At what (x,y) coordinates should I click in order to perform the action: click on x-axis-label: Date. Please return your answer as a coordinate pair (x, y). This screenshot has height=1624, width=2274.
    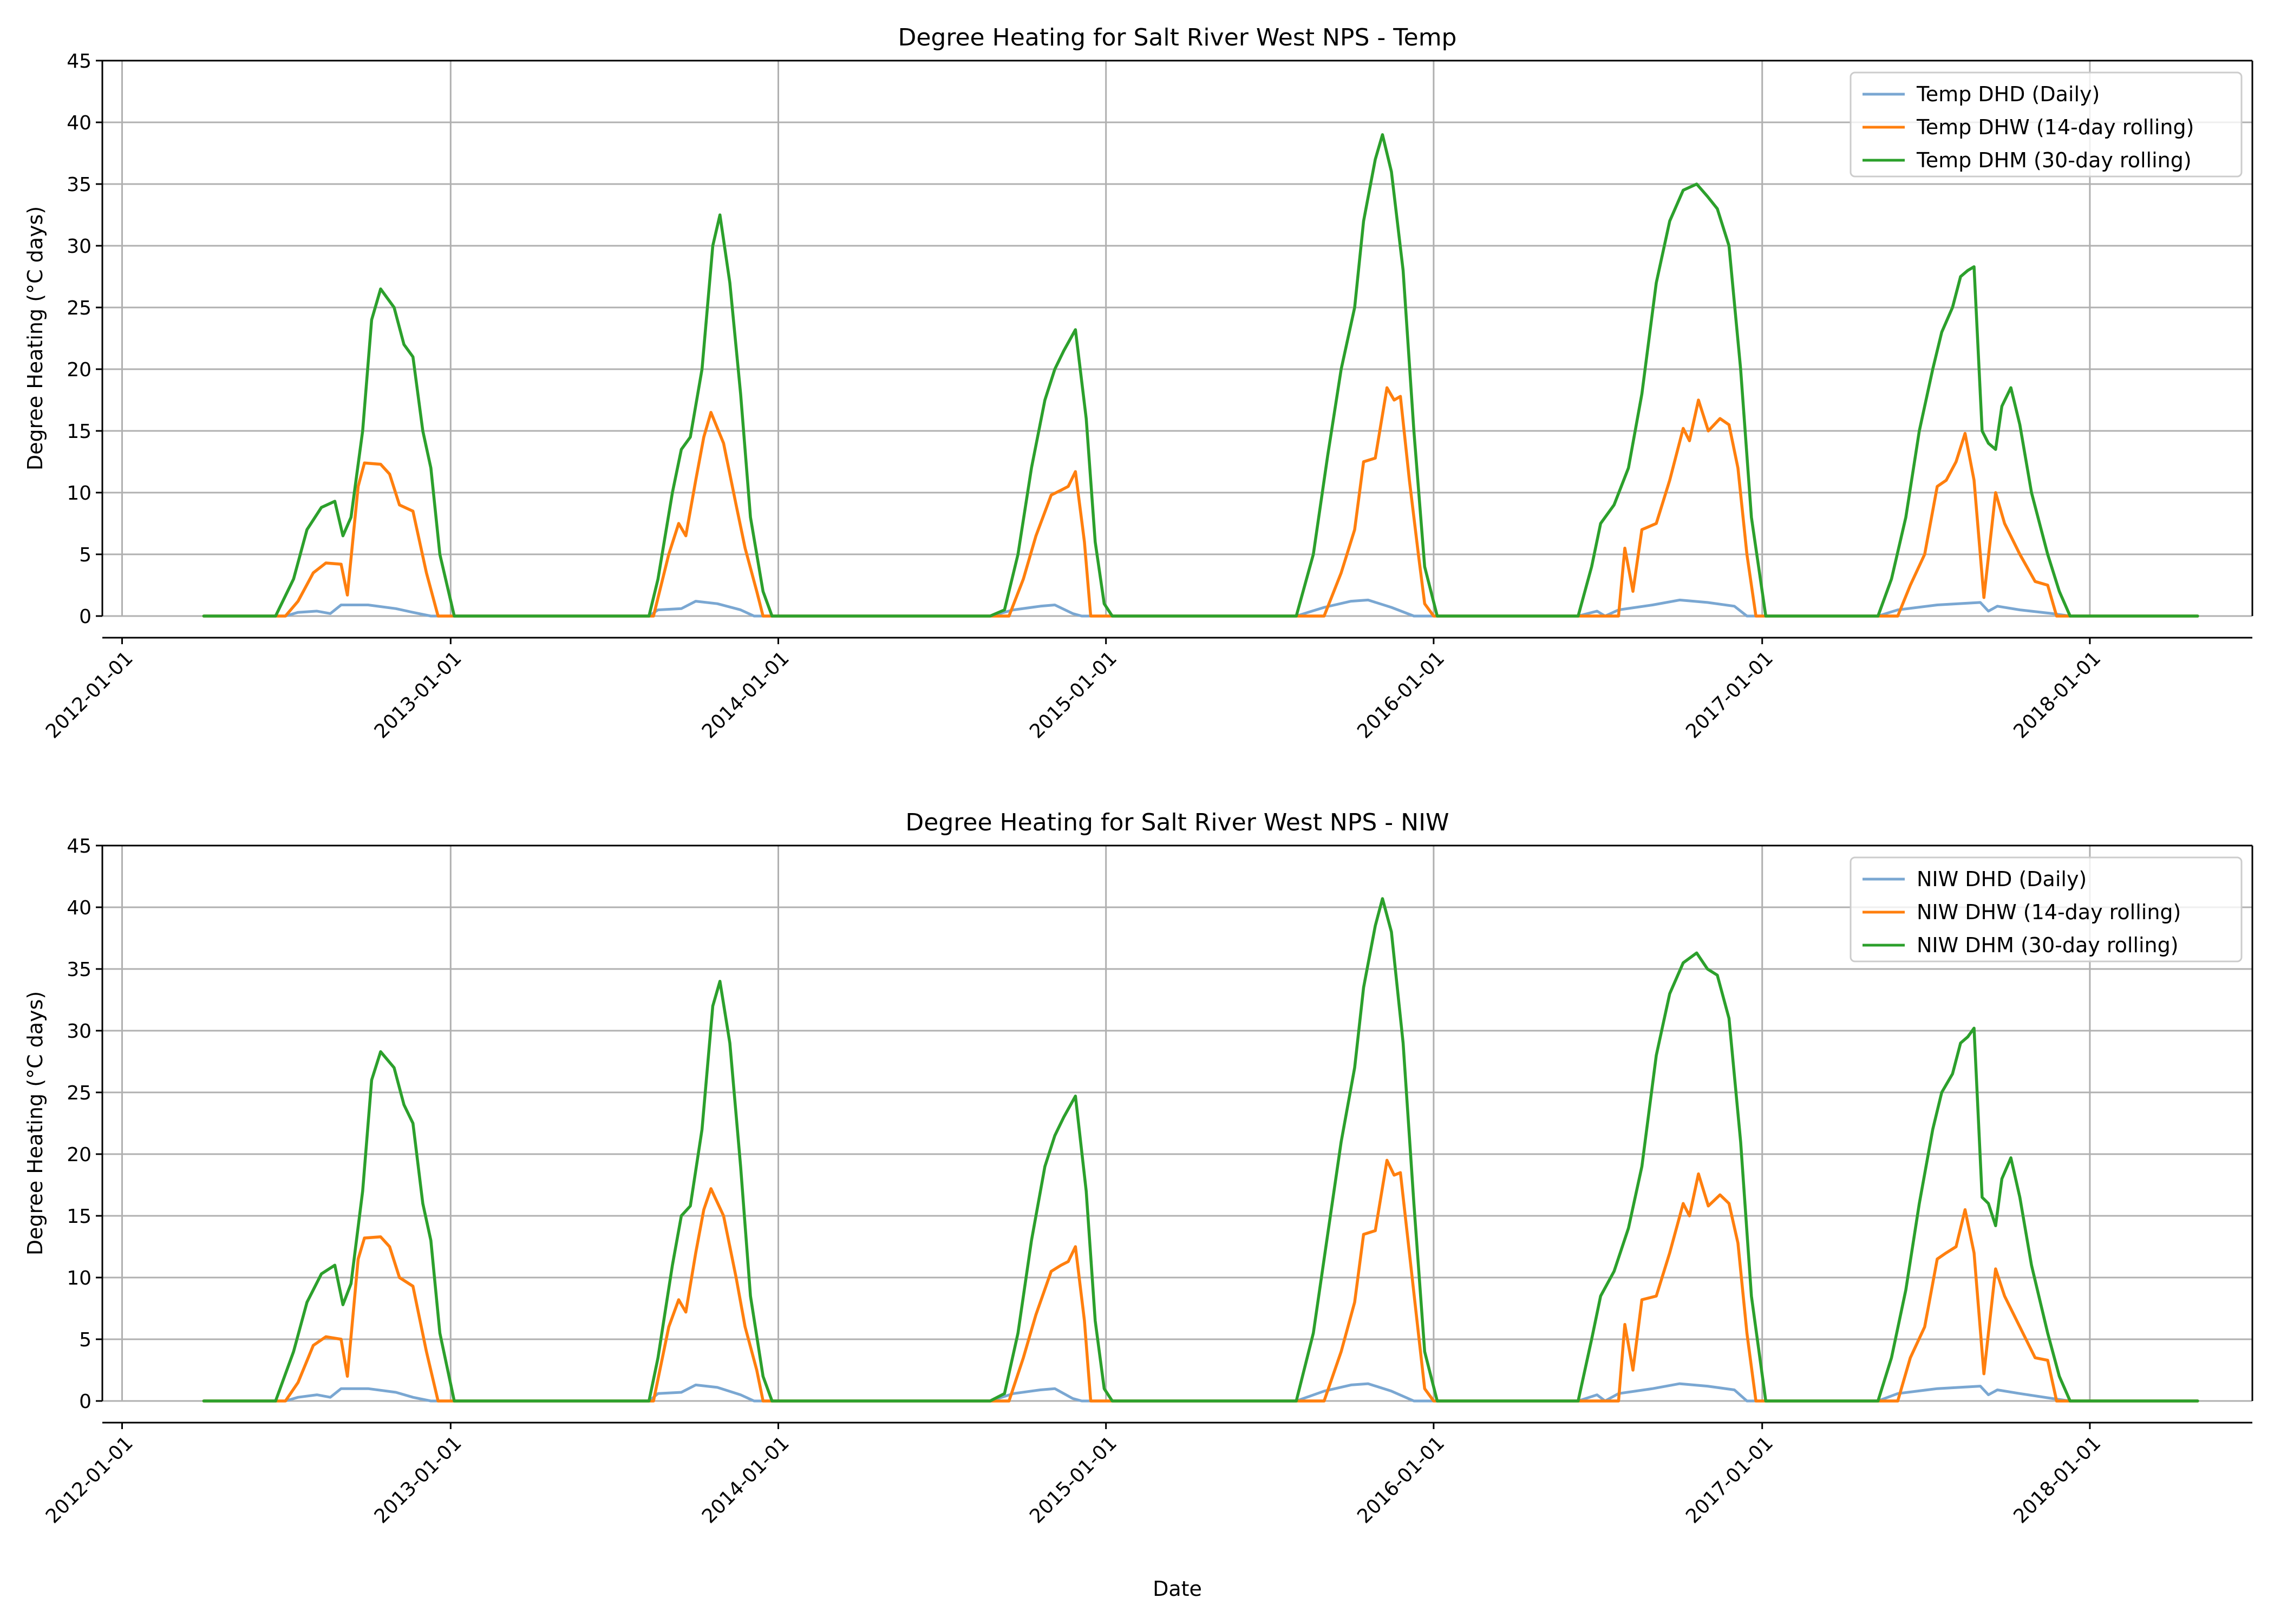
    Looking at the image, I should click on (1177, 1589).